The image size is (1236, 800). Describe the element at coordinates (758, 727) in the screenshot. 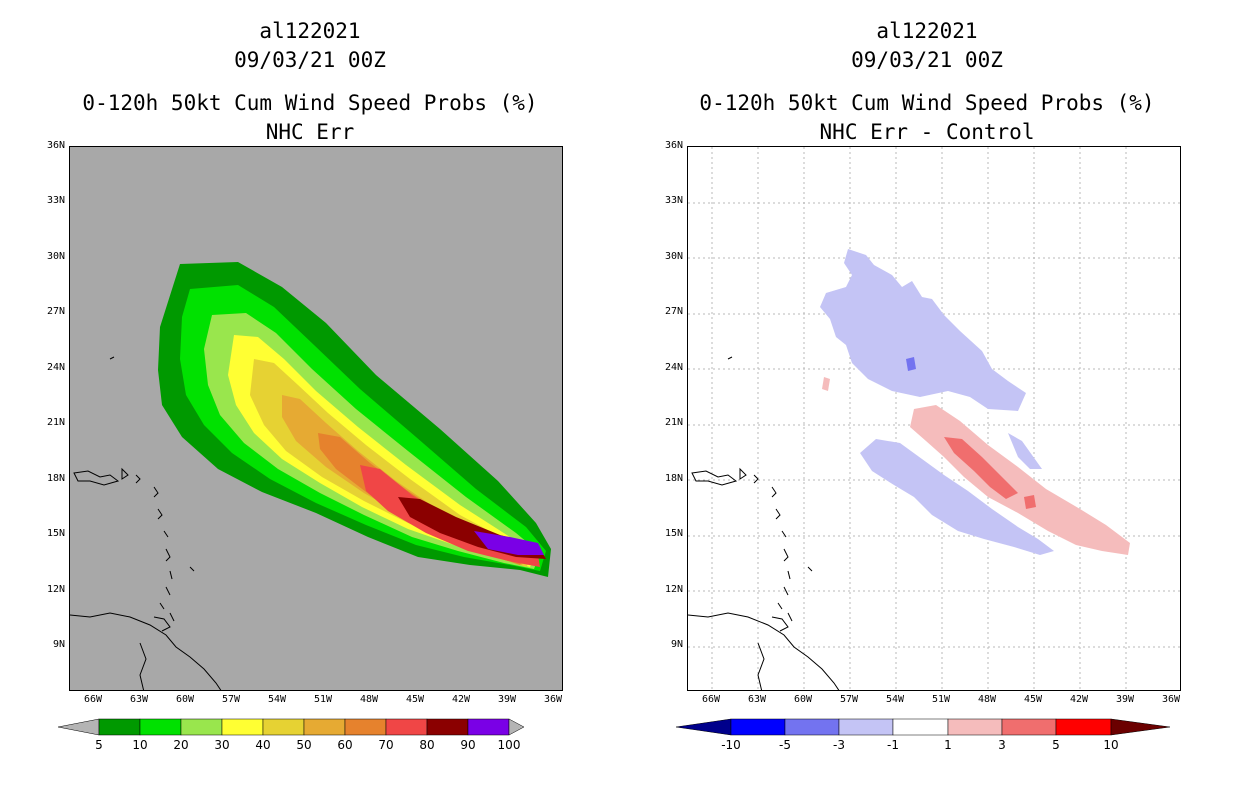

I see `right-colorbar-m10` at that location.